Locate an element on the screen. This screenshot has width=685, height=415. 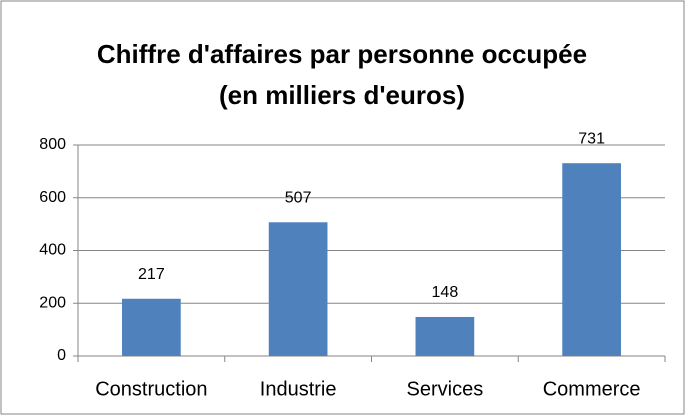
x-tick-label: Services is located at coordinates (445, 389).